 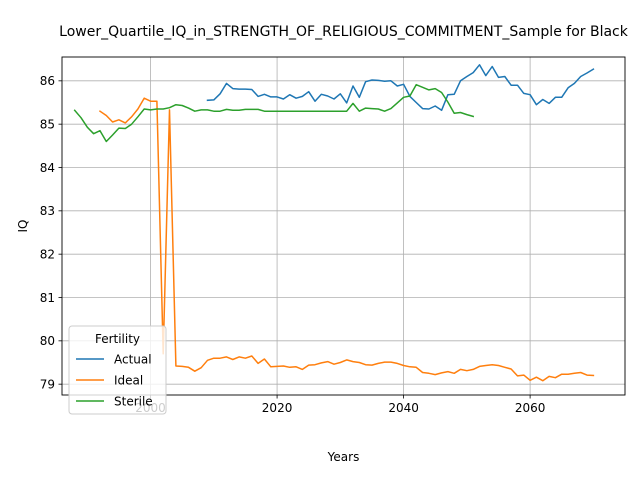 I want to click on x-tick-label: 2060, so click(x=530, y=408).